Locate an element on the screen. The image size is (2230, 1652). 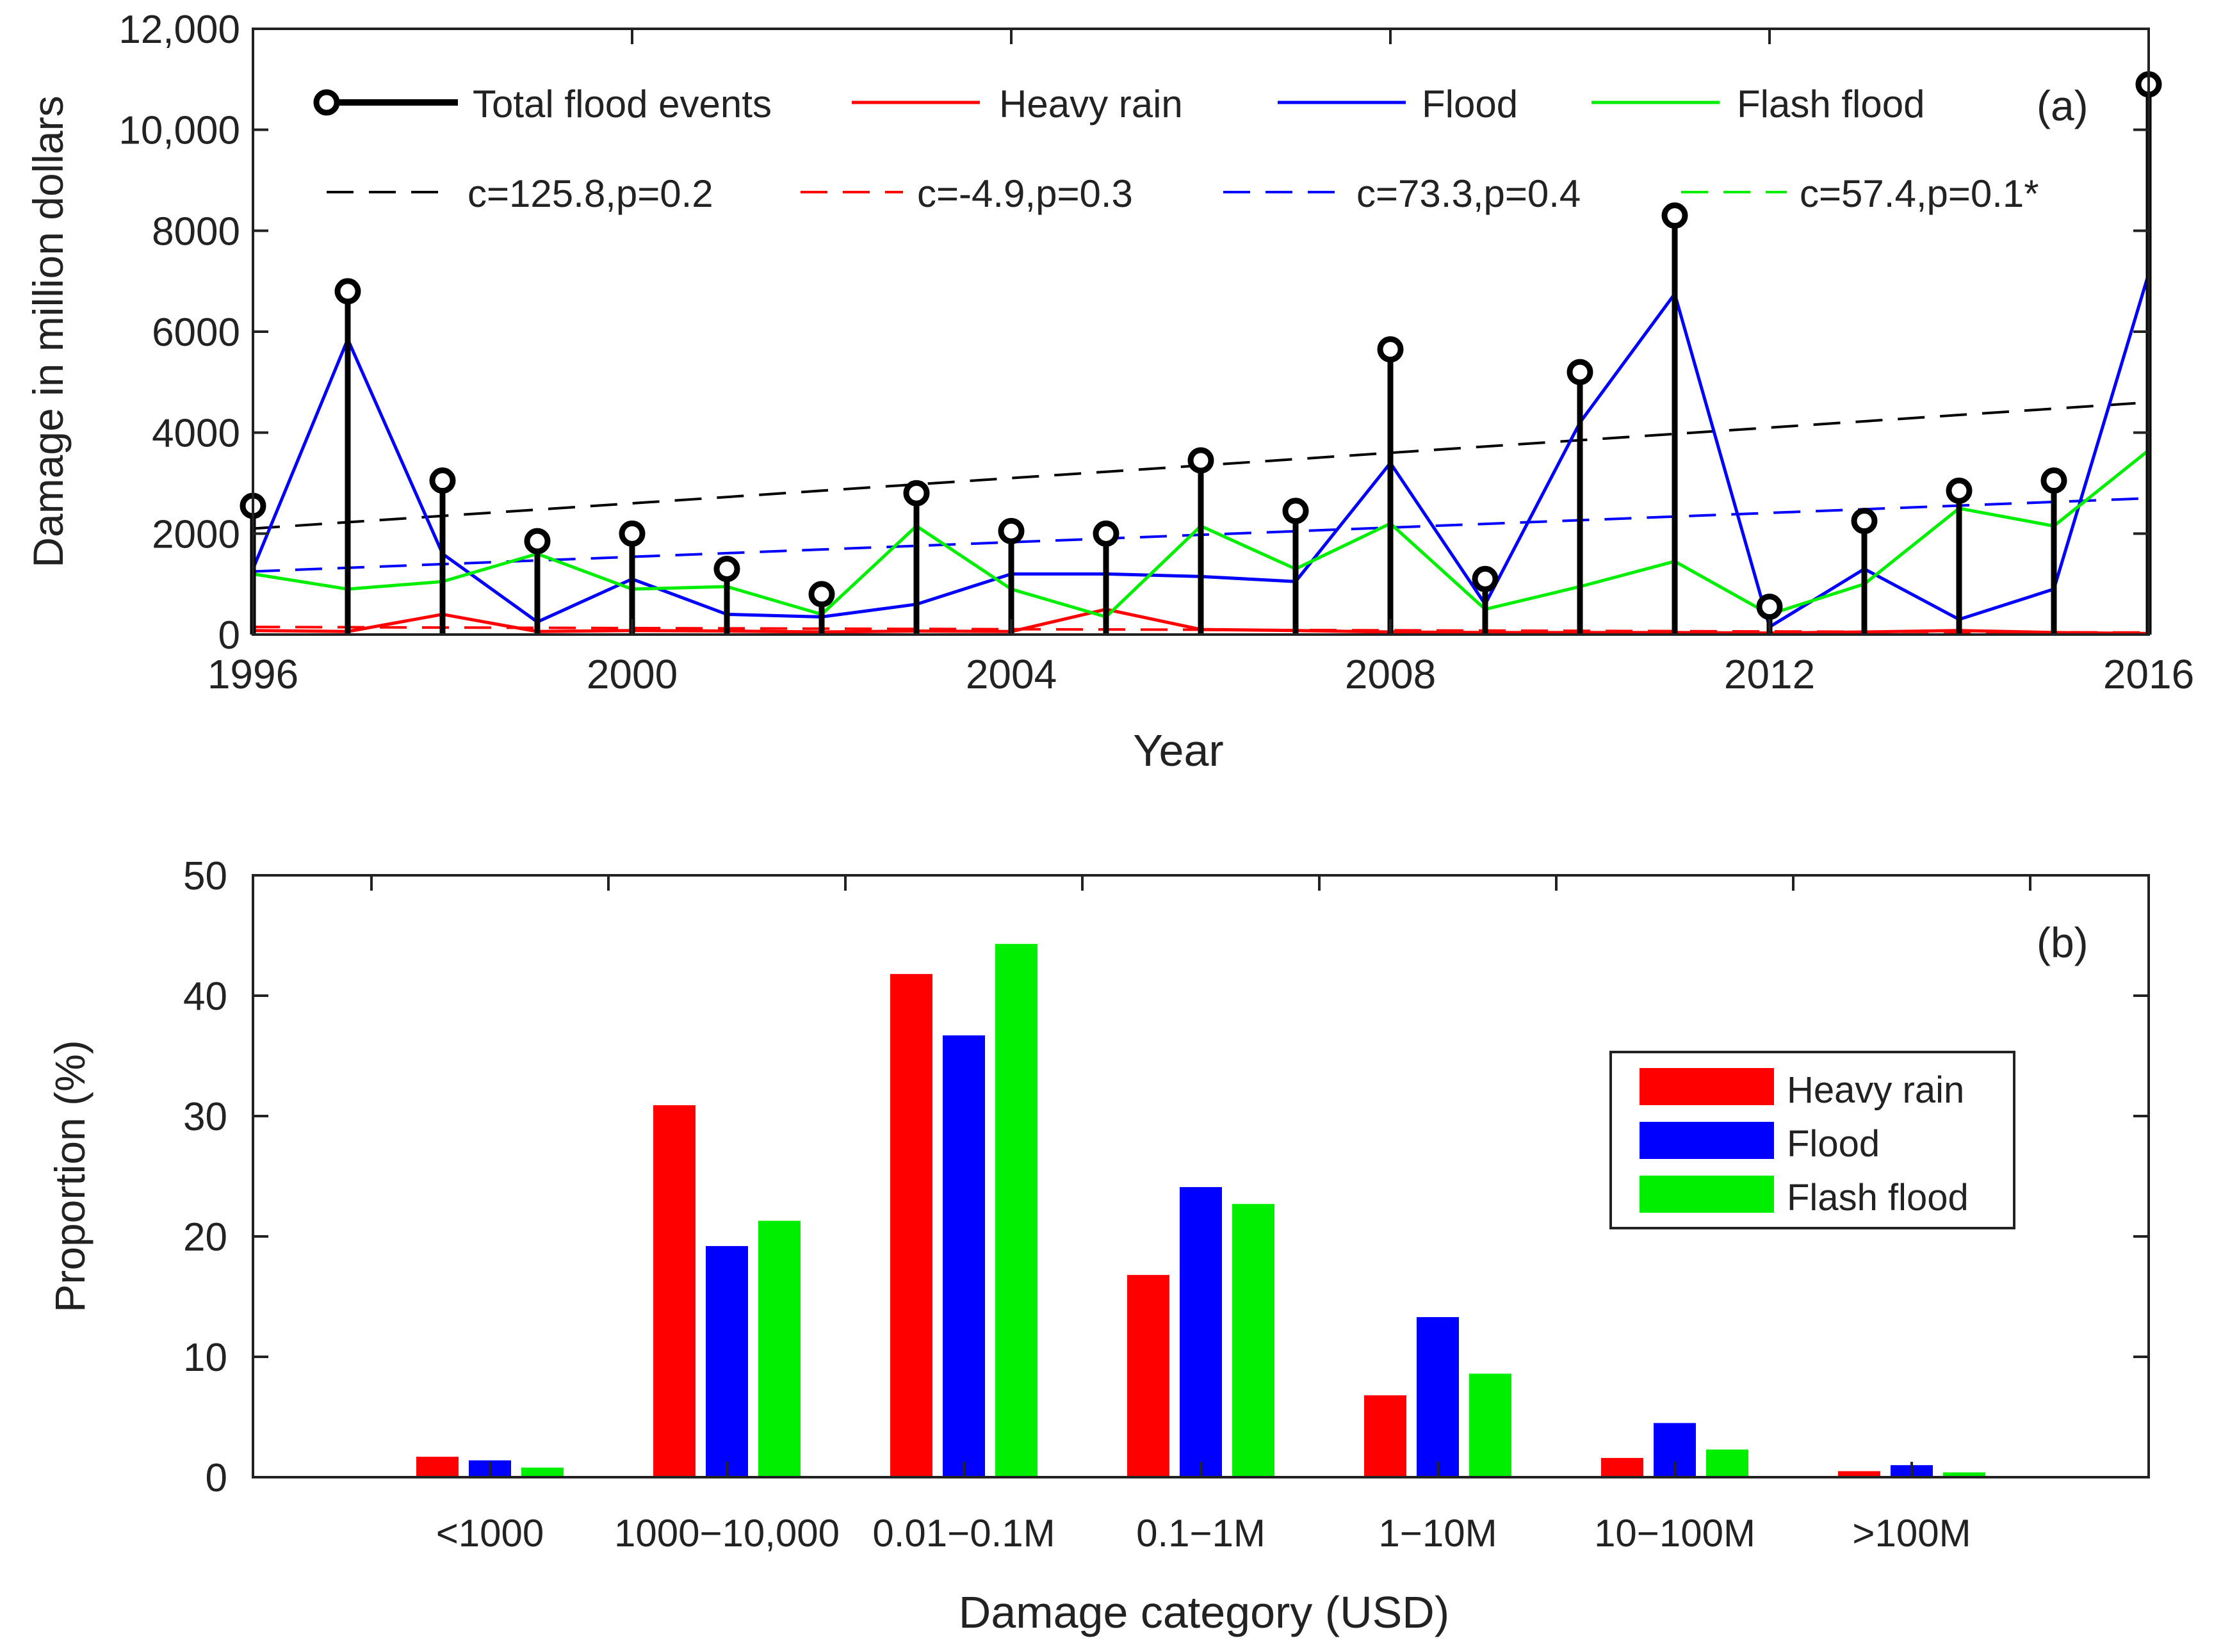
y-tick-label: 10 is located at coordinates (205, 1358).